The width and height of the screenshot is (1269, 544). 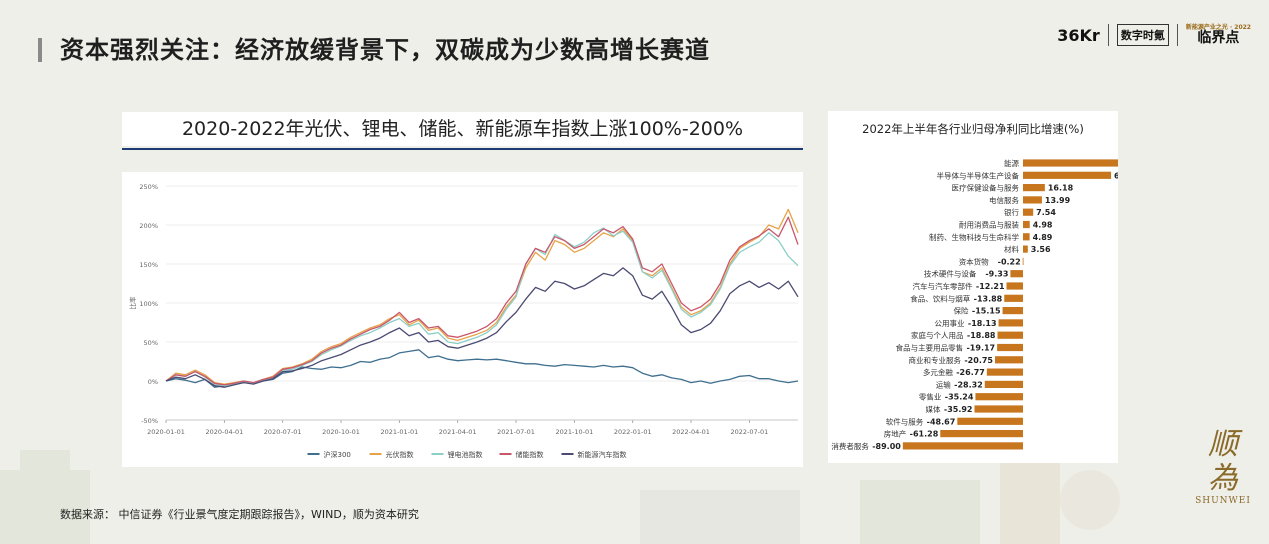 I want to click on bar-value-label: -0.22, so click(x=1009, y=261).